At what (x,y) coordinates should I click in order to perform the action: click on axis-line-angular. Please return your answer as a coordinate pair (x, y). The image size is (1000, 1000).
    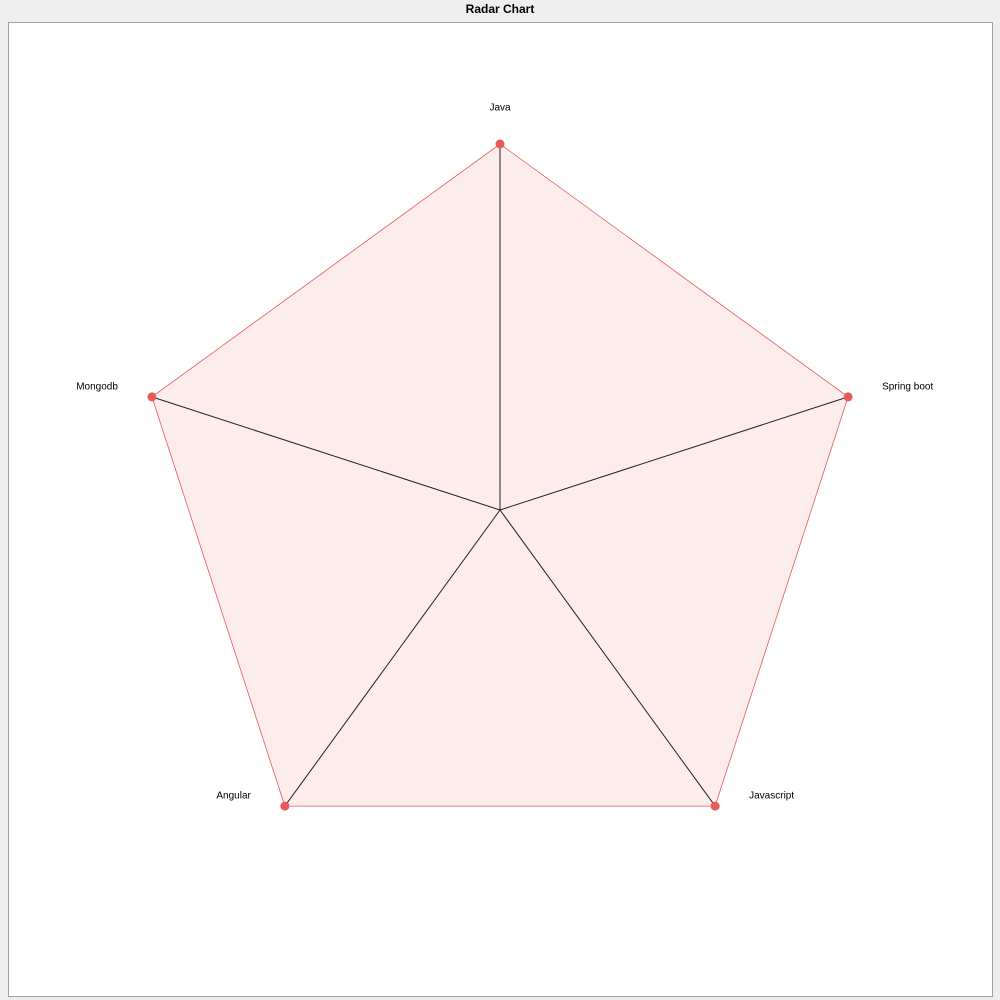
    Looking at the image, I should click on (392, 658).